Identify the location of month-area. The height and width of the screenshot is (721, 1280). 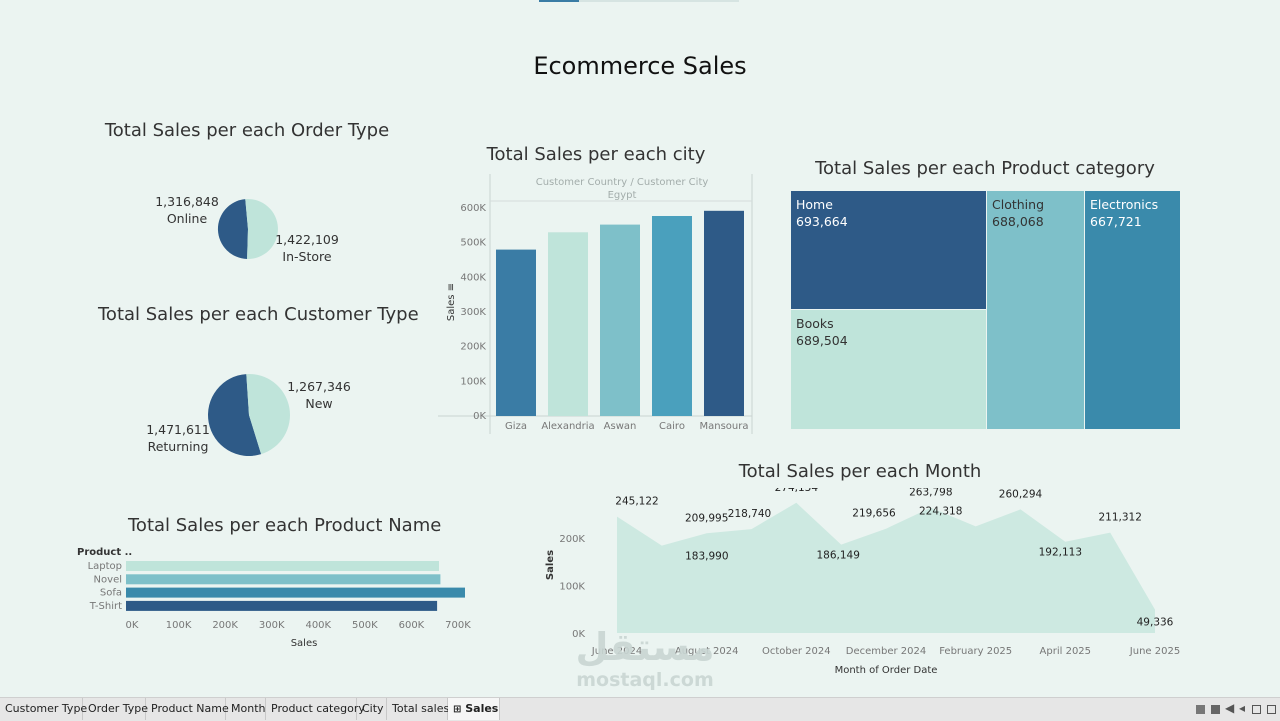
(886, 567).